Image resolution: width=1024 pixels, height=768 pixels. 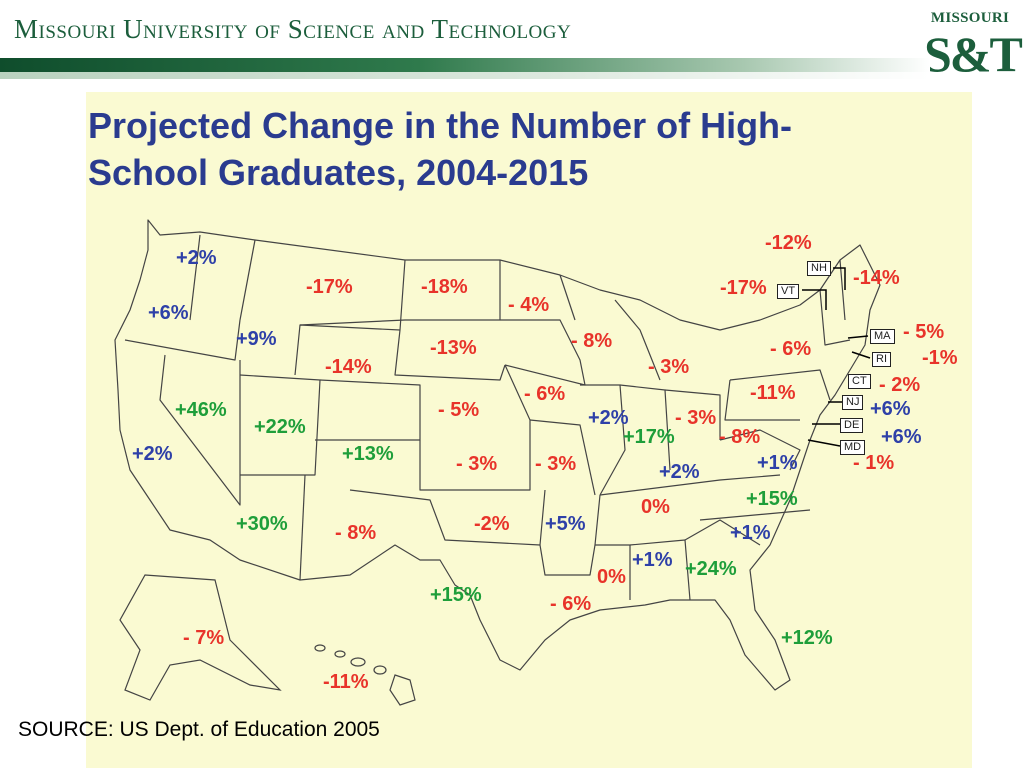 What do you see at coordinates (346, 682) in the screenshot?
I see `state-label-hi: -11%` at bounding box center [346, 682].